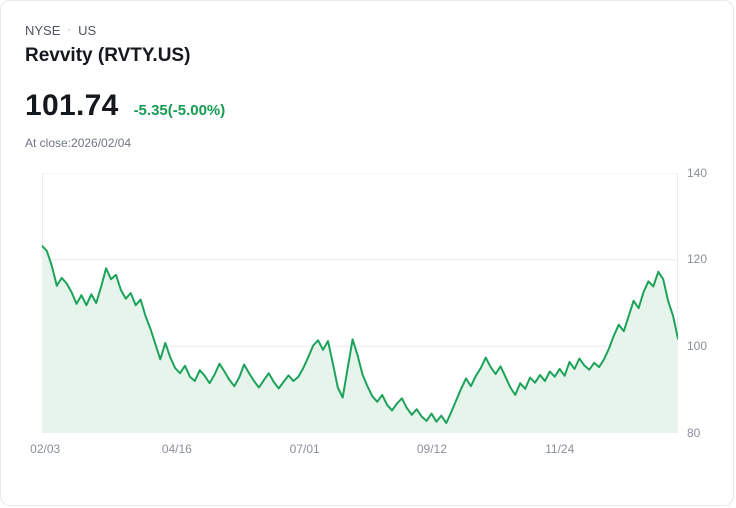  I want to click on y-axis-tick-label: 120, so click(697, 259).